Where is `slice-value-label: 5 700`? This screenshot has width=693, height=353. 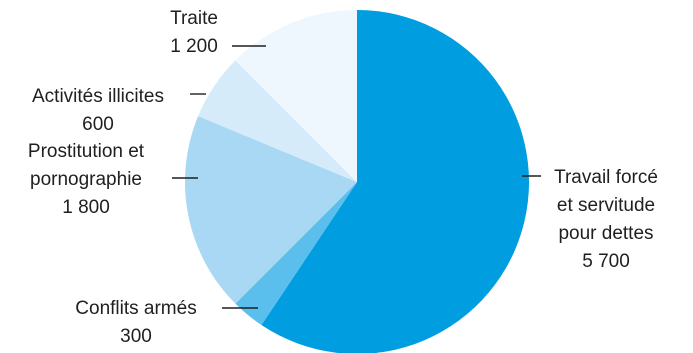
slice-value-label: 5 700 is located at coordinates (606, 261).